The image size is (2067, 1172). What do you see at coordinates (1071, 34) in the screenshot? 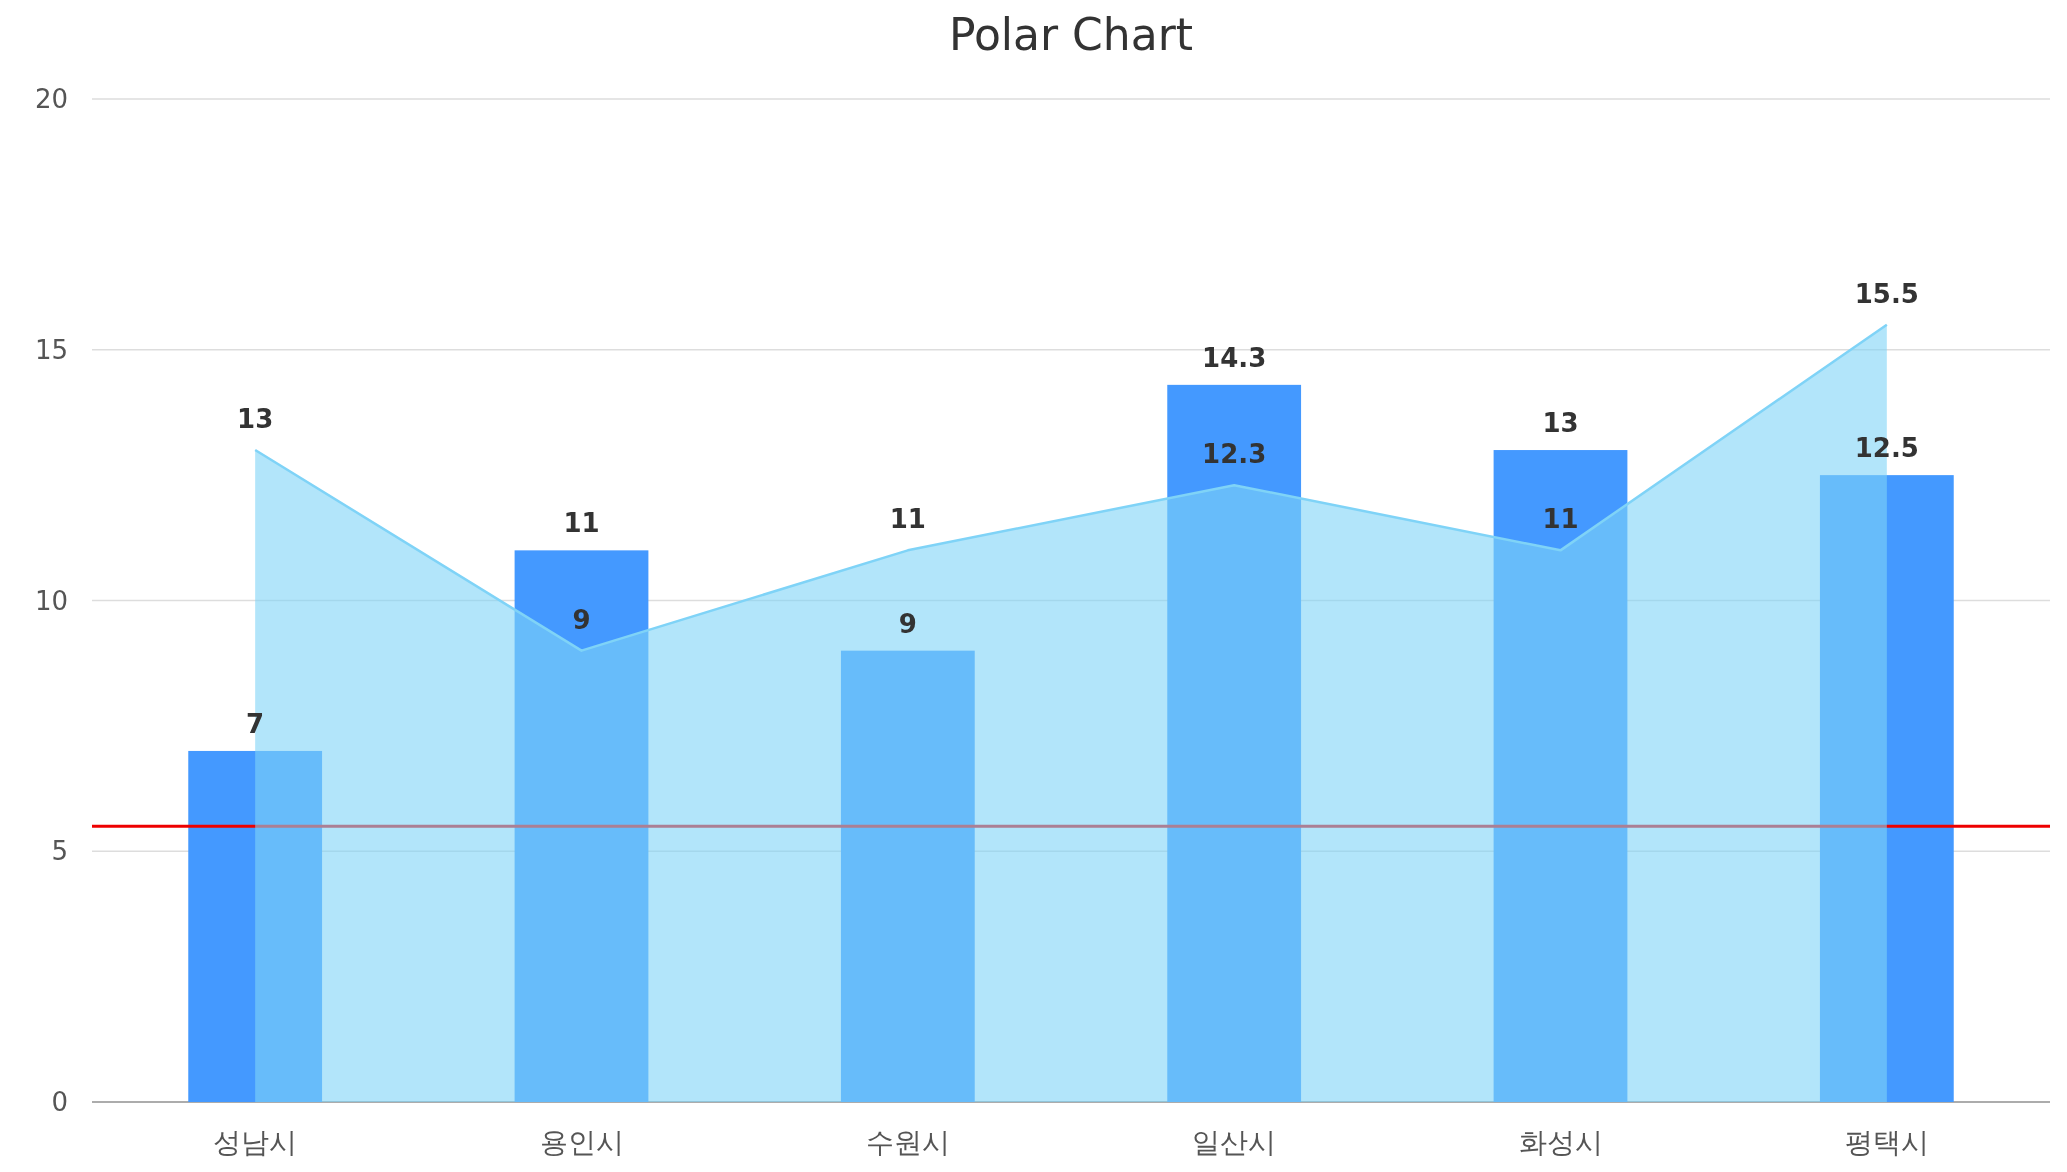
I see `chart-title: Polar Chart` at bounding box center [1071, 34].